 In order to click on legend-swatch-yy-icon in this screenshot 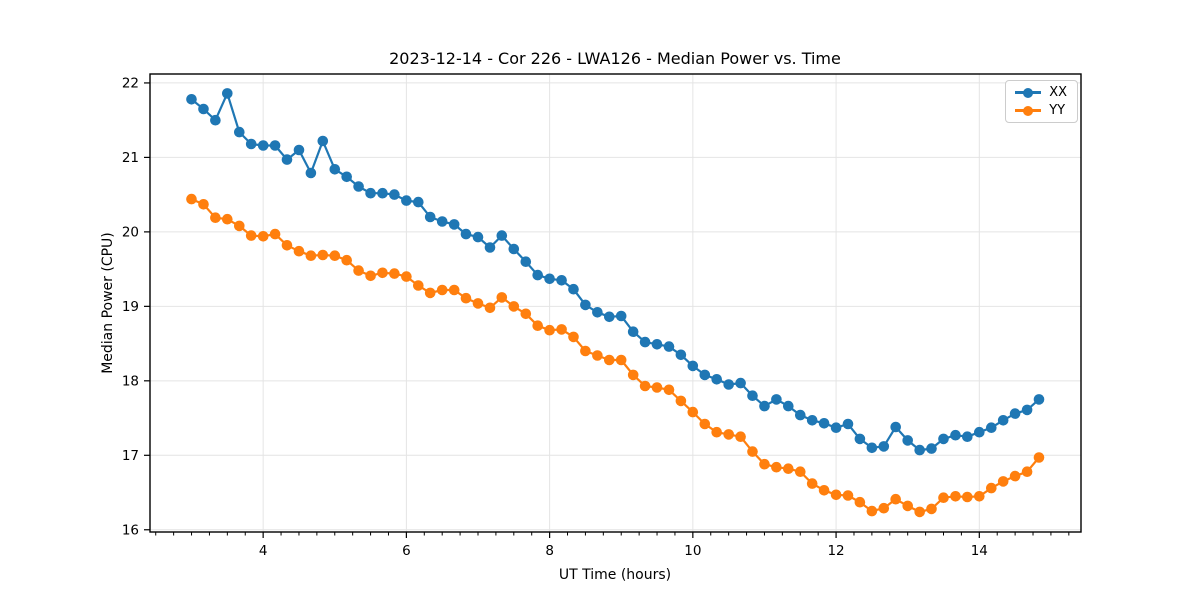, I will do `click(1028, 110)`.